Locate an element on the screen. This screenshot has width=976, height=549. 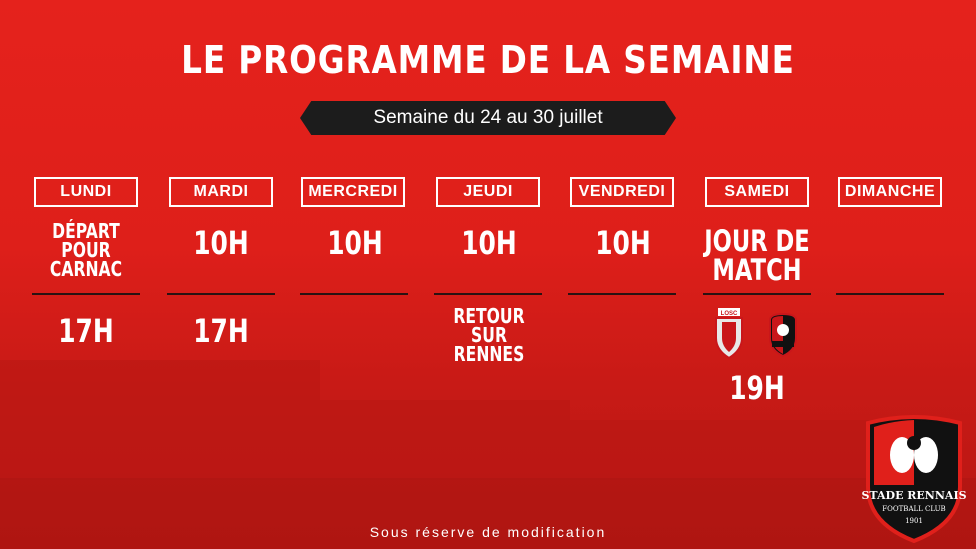
losc-logo: LOSC is located at coordinates (756, 334).